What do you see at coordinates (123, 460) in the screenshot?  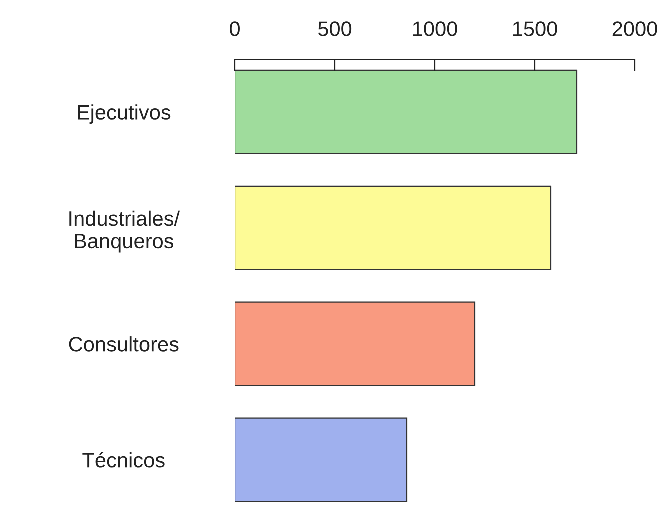 I see `y-tick-label: Técnicos` at bounding box center [123, 460].